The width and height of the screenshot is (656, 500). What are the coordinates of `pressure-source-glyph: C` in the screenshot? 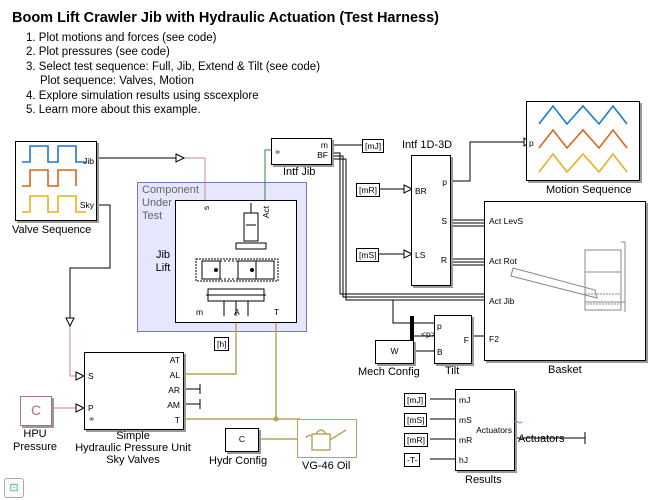 It's located at (36, 410).